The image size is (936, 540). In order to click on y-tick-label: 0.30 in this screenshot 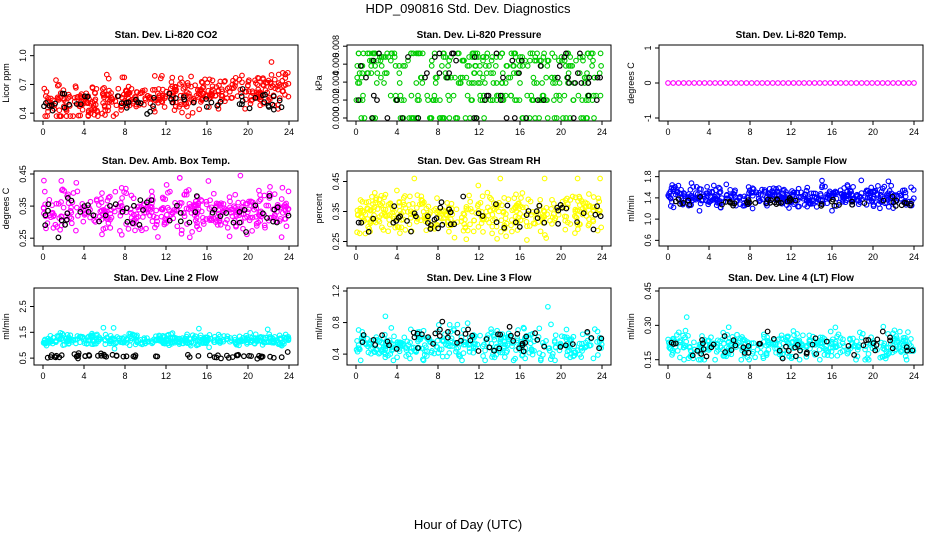, I will do `click(648, 326)`.